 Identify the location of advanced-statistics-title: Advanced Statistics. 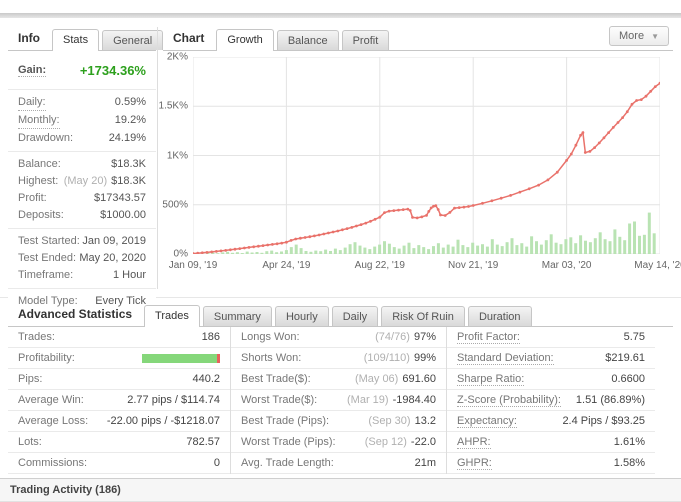
(75, 314).